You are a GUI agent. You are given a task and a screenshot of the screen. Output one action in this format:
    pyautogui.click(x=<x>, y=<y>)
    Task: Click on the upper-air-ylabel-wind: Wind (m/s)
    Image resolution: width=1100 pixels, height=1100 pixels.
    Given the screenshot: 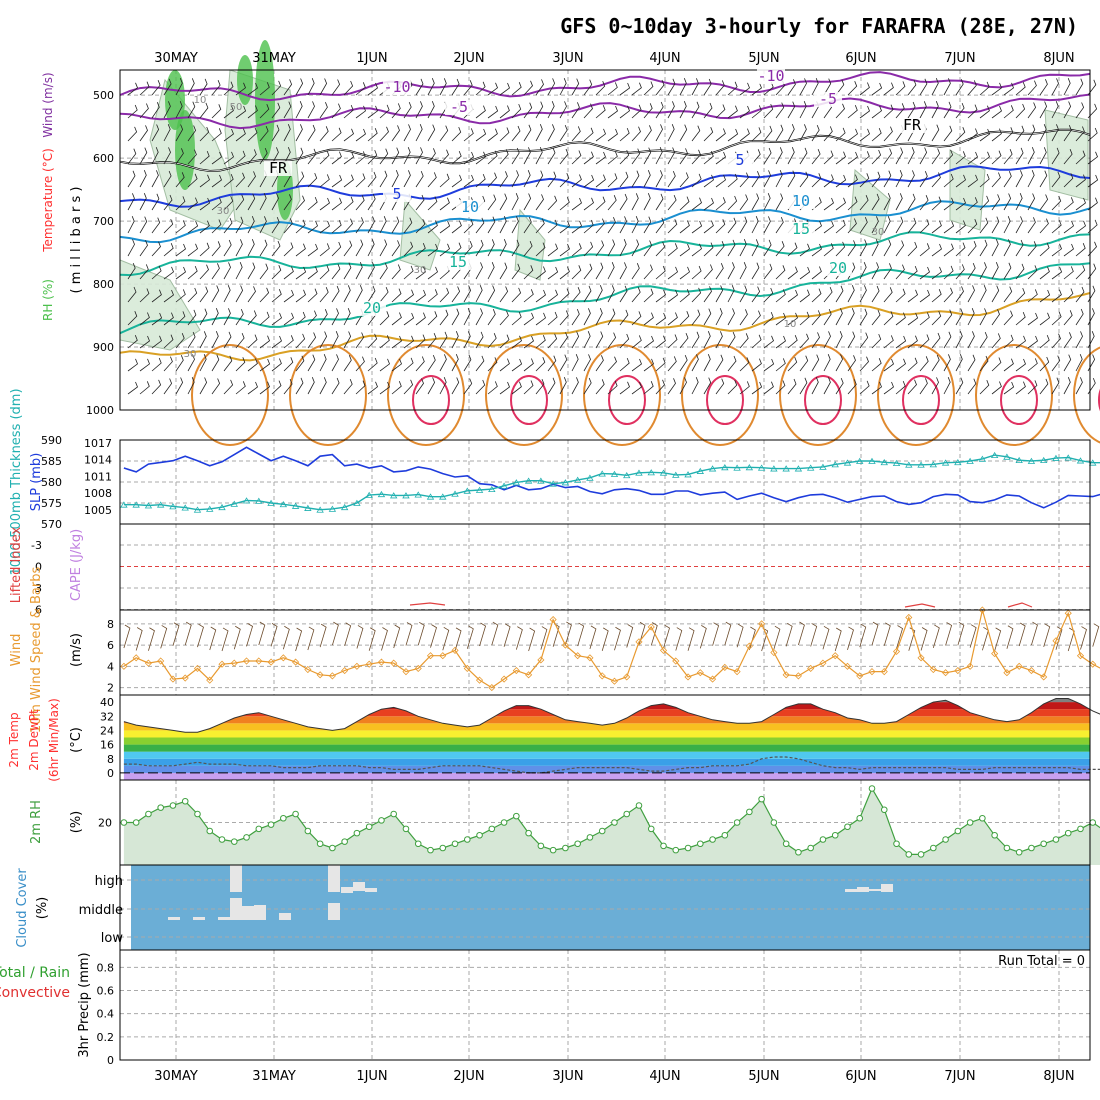 What is the action you would take?
    pyautogui.click(x=48, y=104)
    